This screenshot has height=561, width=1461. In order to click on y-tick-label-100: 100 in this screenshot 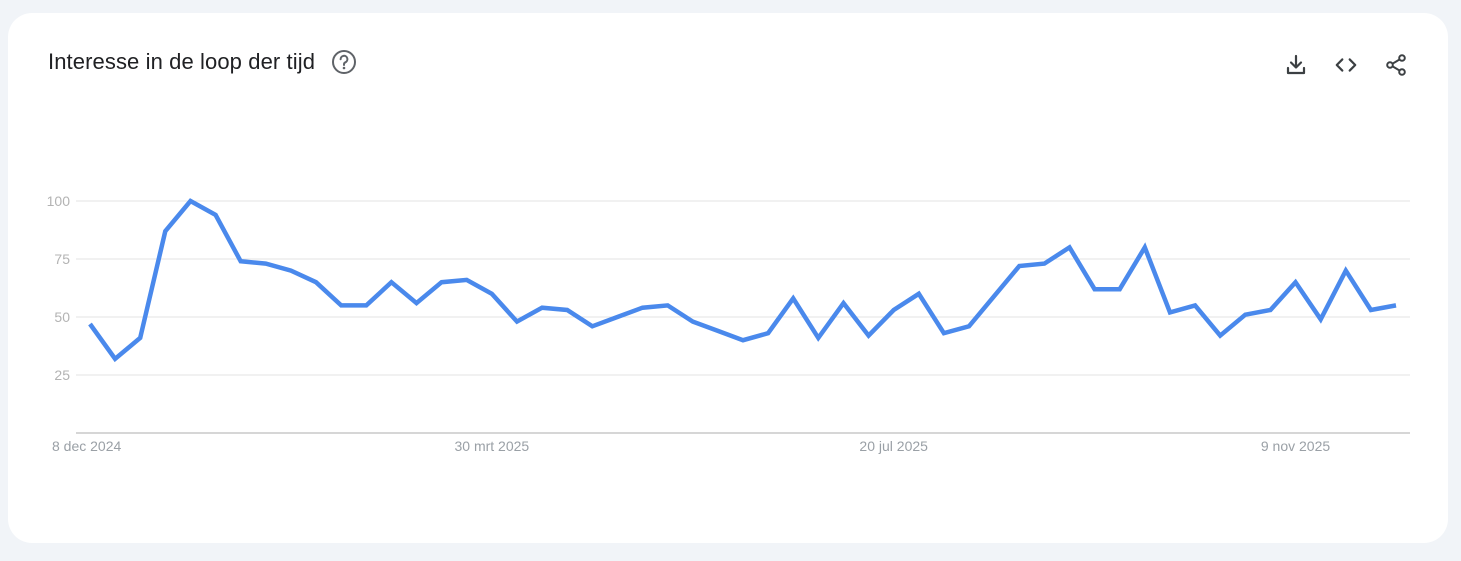, I will do `click(59, 201)`.